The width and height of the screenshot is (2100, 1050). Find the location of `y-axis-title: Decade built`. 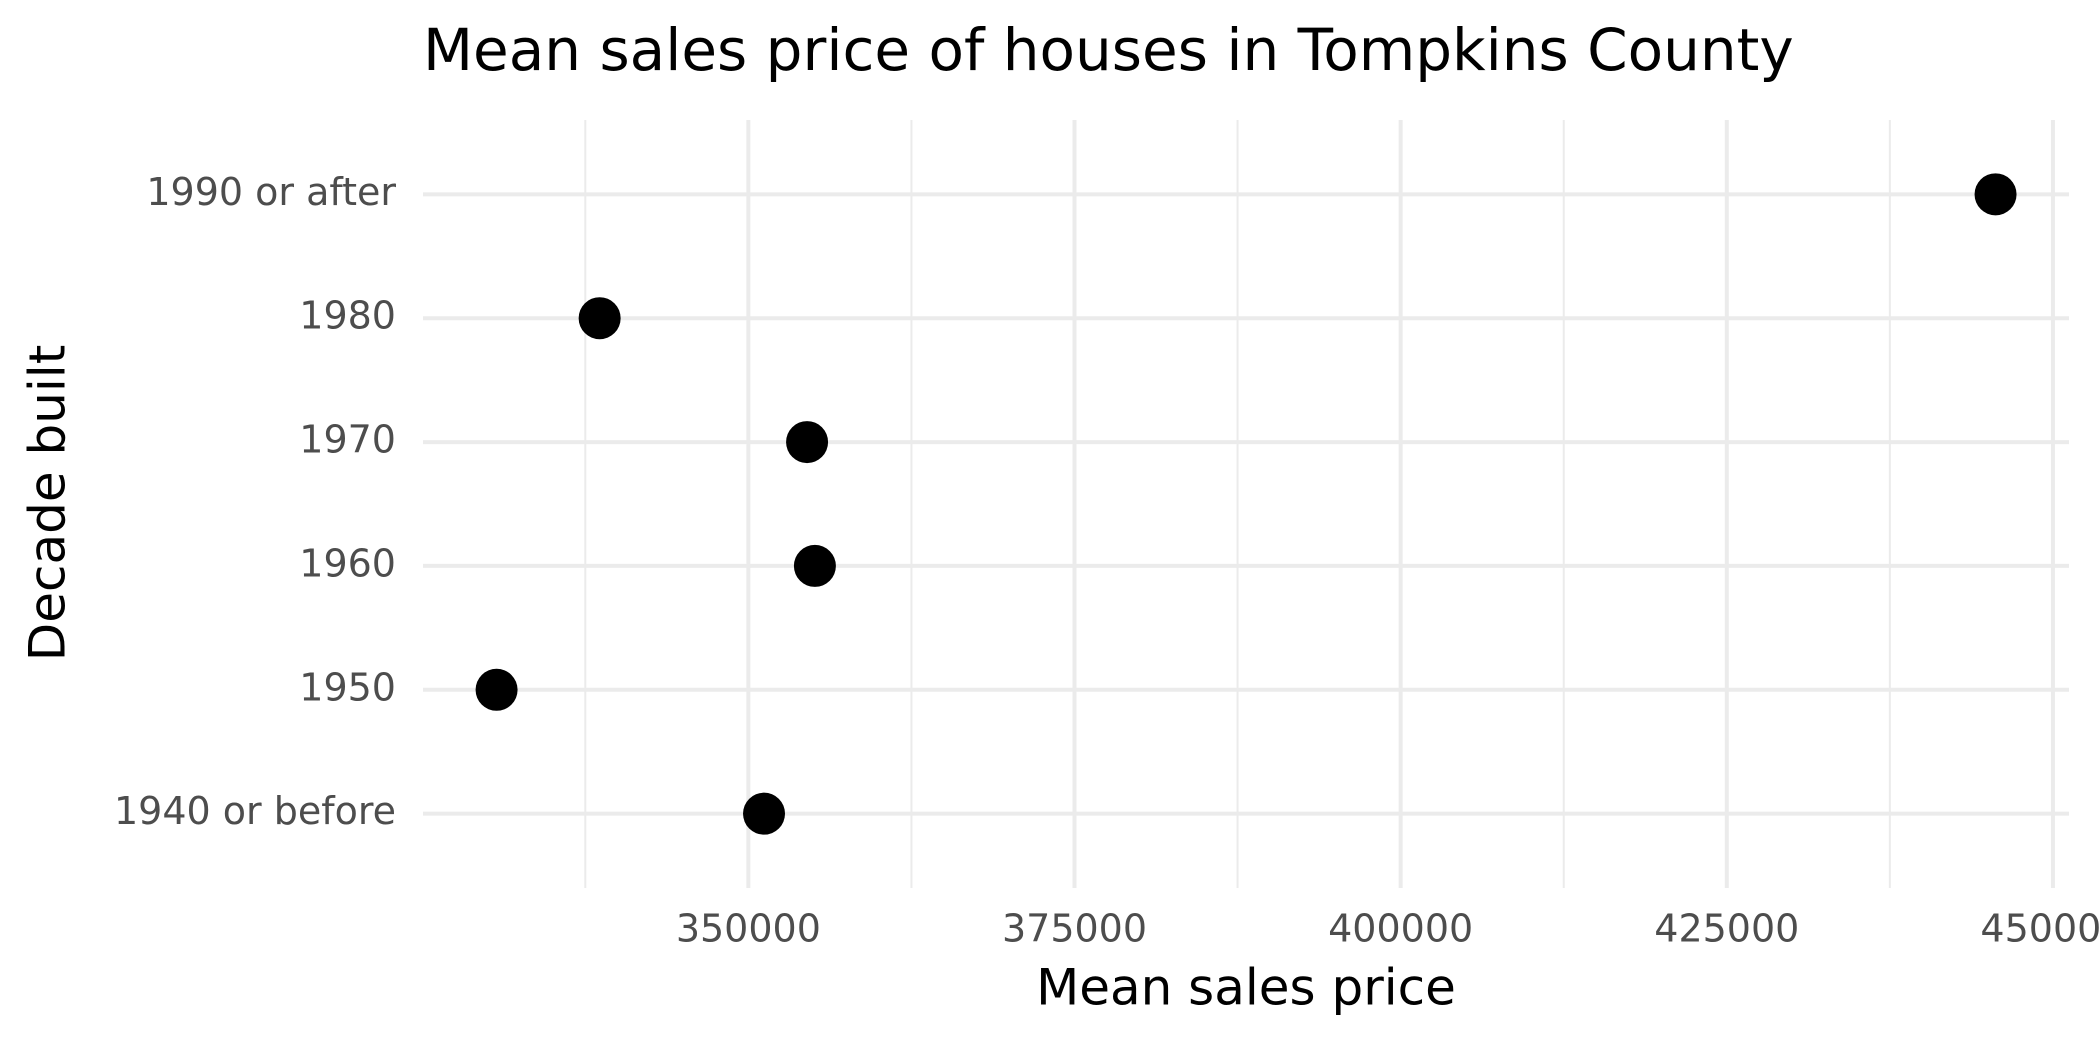

y-axis-title: Decade built is located at coordinates (48, 503).